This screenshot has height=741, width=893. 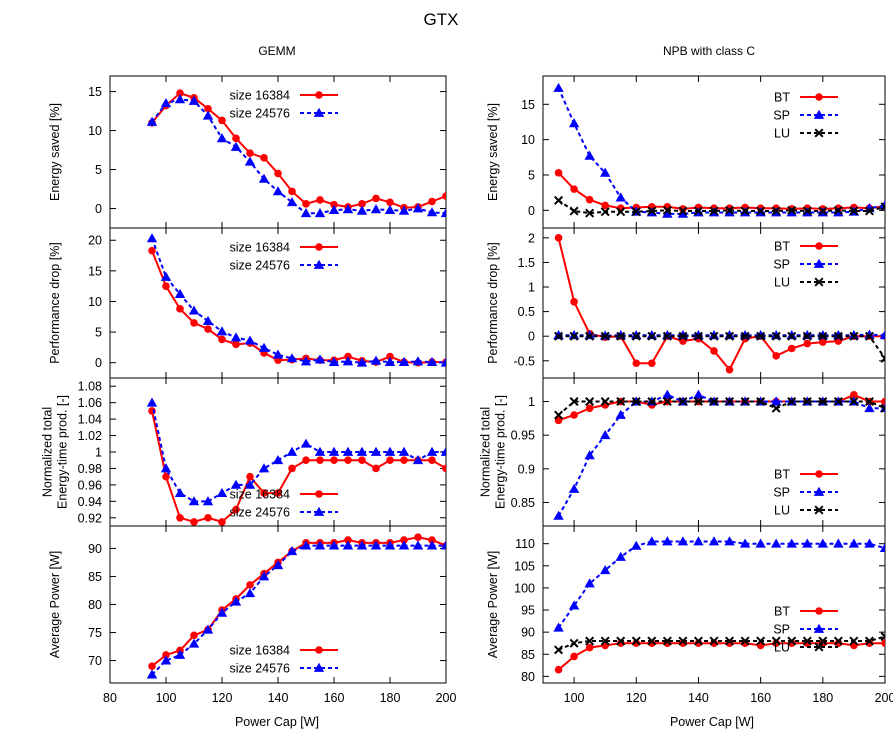 I want to click on y-tick-label: 1.02, so click(x=90, y=436).